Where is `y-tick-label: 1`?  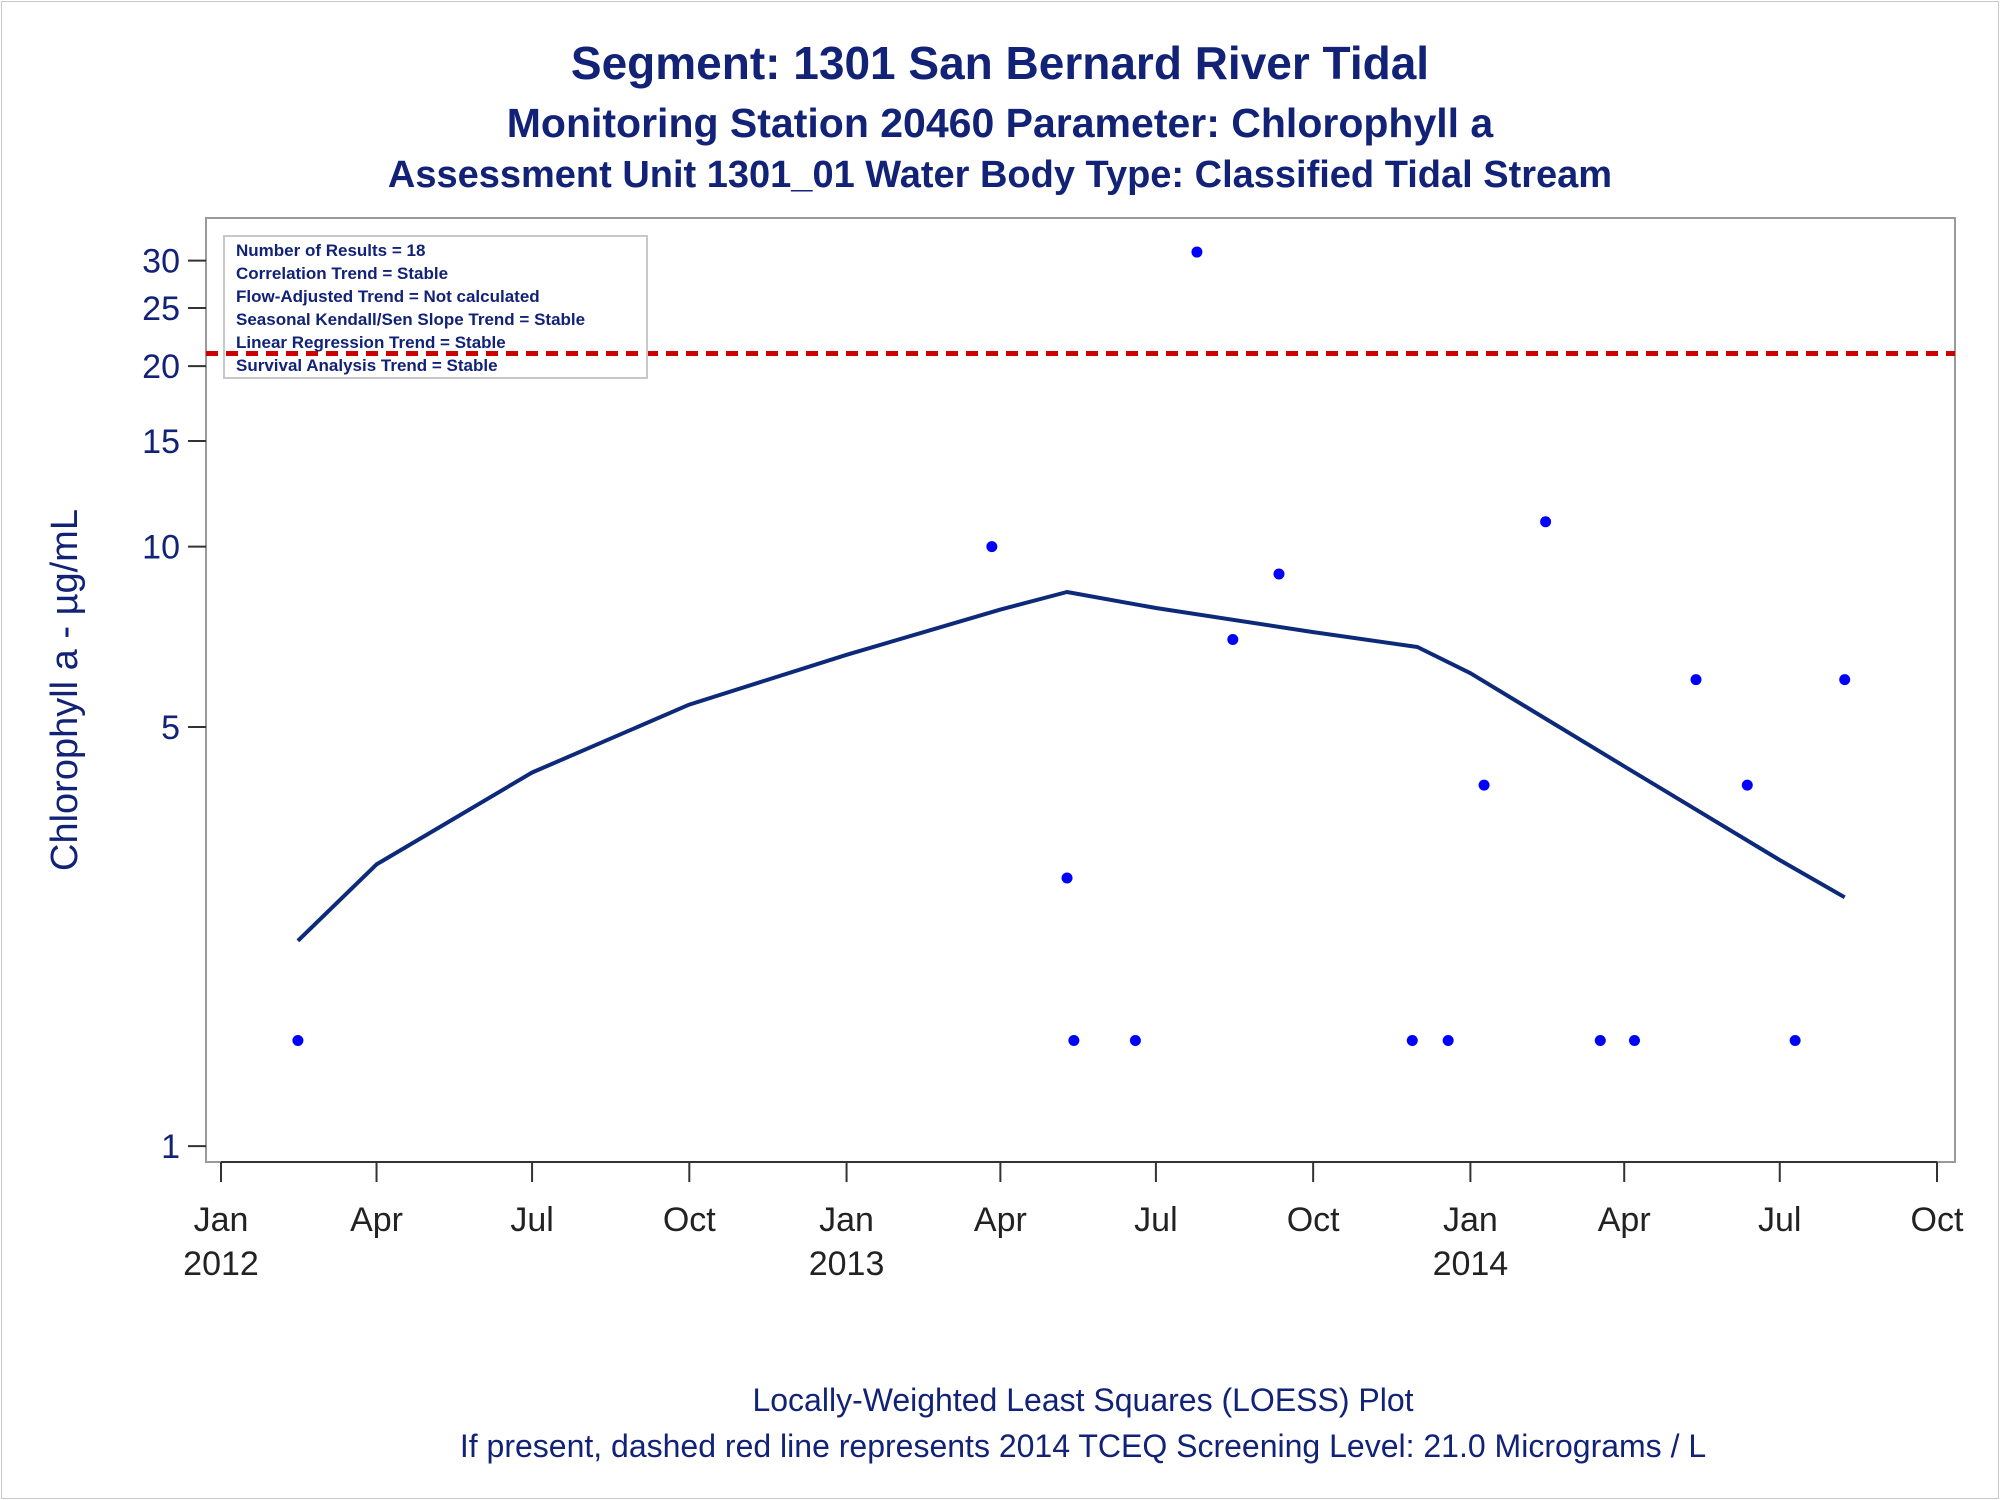
y-tick-label: 1 is located at coordinates (170, 1147).